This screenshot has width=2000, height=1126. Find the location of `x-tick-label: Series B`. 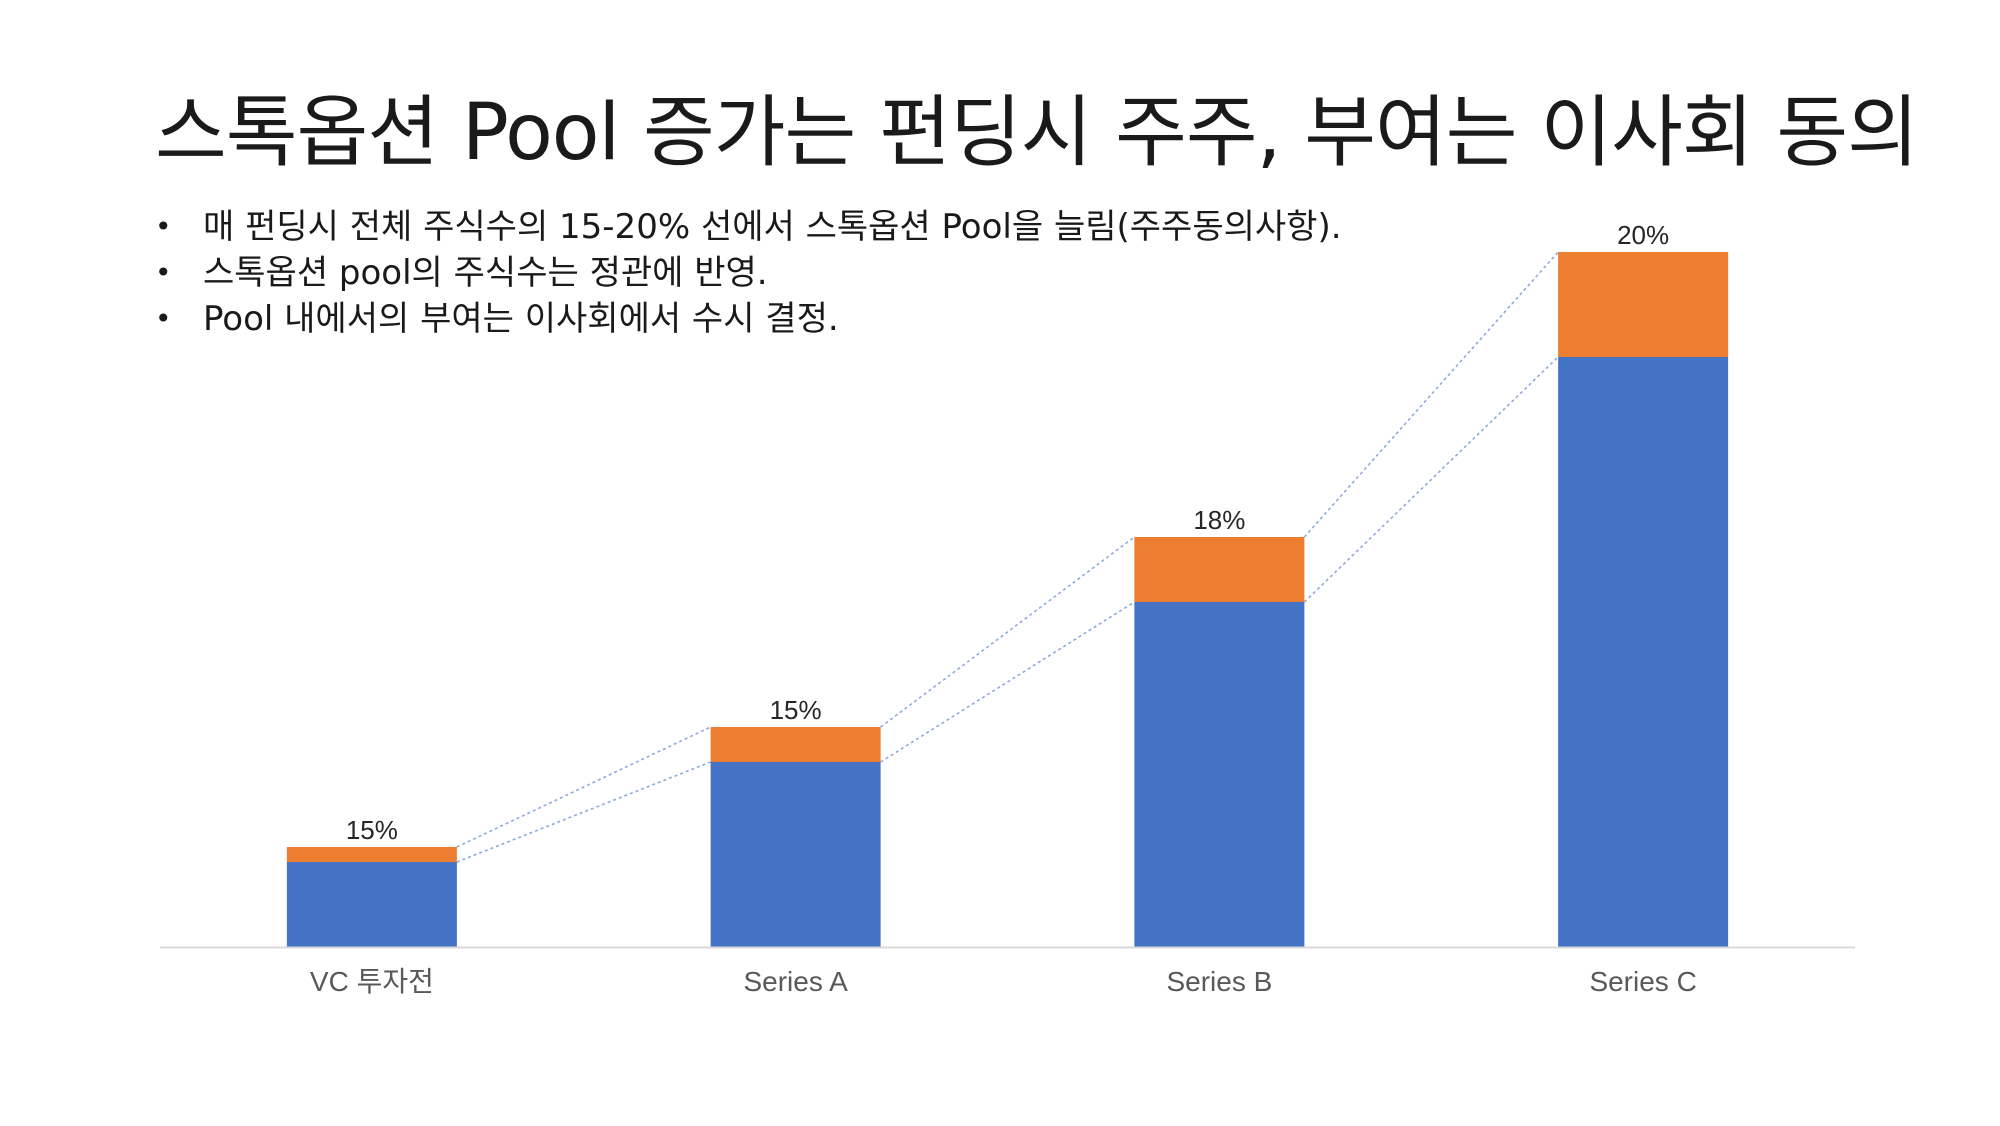

x-tick-label: Series B is located at coordinates (1219, 981).